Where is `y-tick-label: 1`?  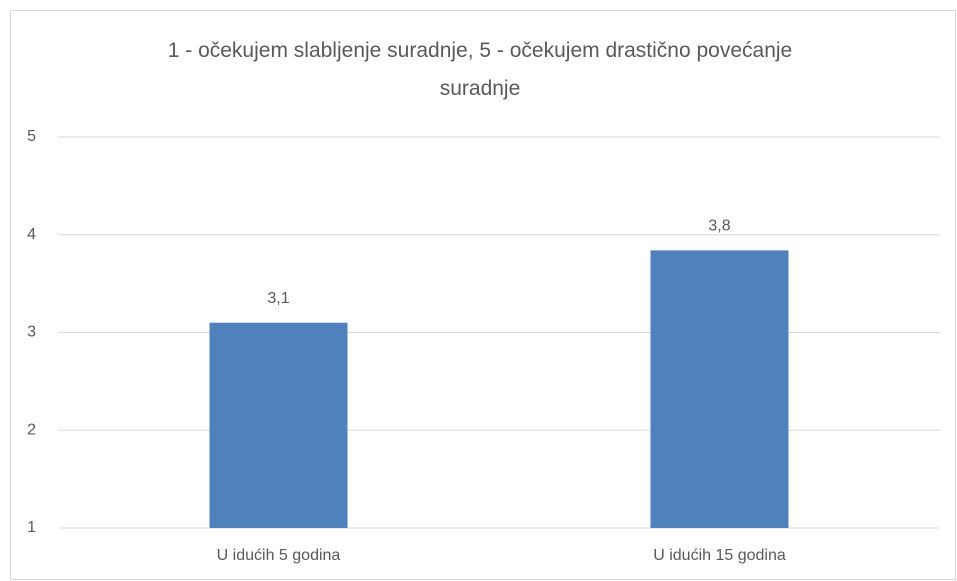
y-tick-label: 1 is located at coordinates (31, 527).